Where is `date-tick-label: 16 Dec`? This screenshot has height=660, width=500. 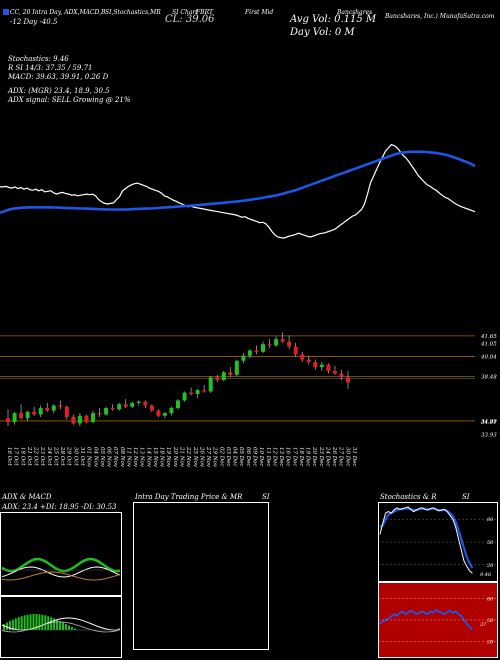 date-tick-label: 16 Dec is located at coordinates (288, 457).